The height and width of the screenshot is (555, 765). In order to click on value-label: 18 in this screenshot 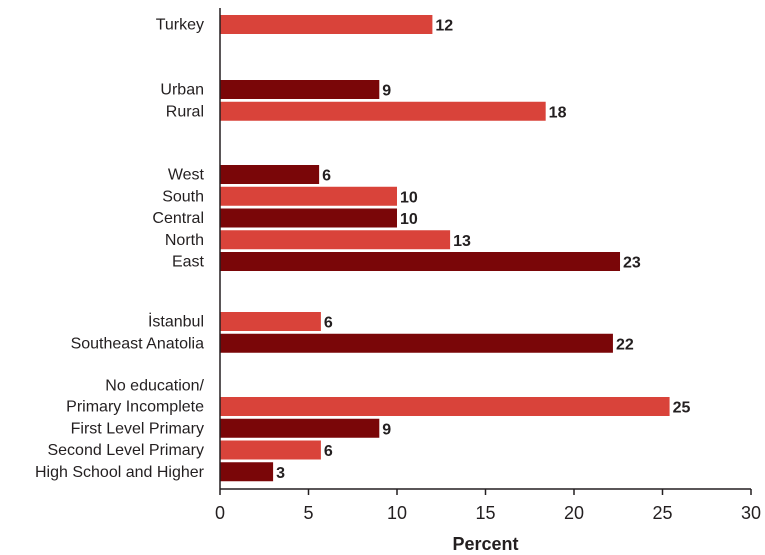, I will do `click(558, 112)`.